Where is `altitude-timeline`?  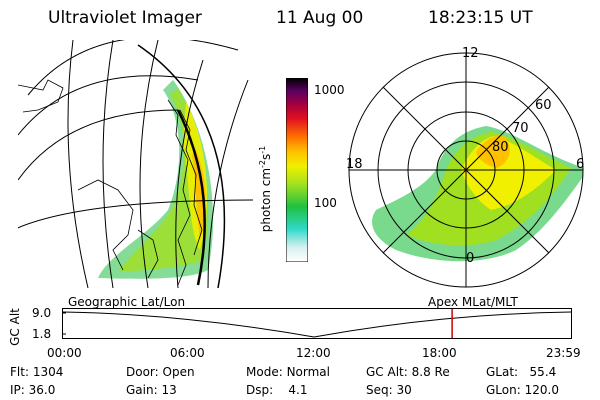
altitude-timeline is located at coordinates (317, 323).